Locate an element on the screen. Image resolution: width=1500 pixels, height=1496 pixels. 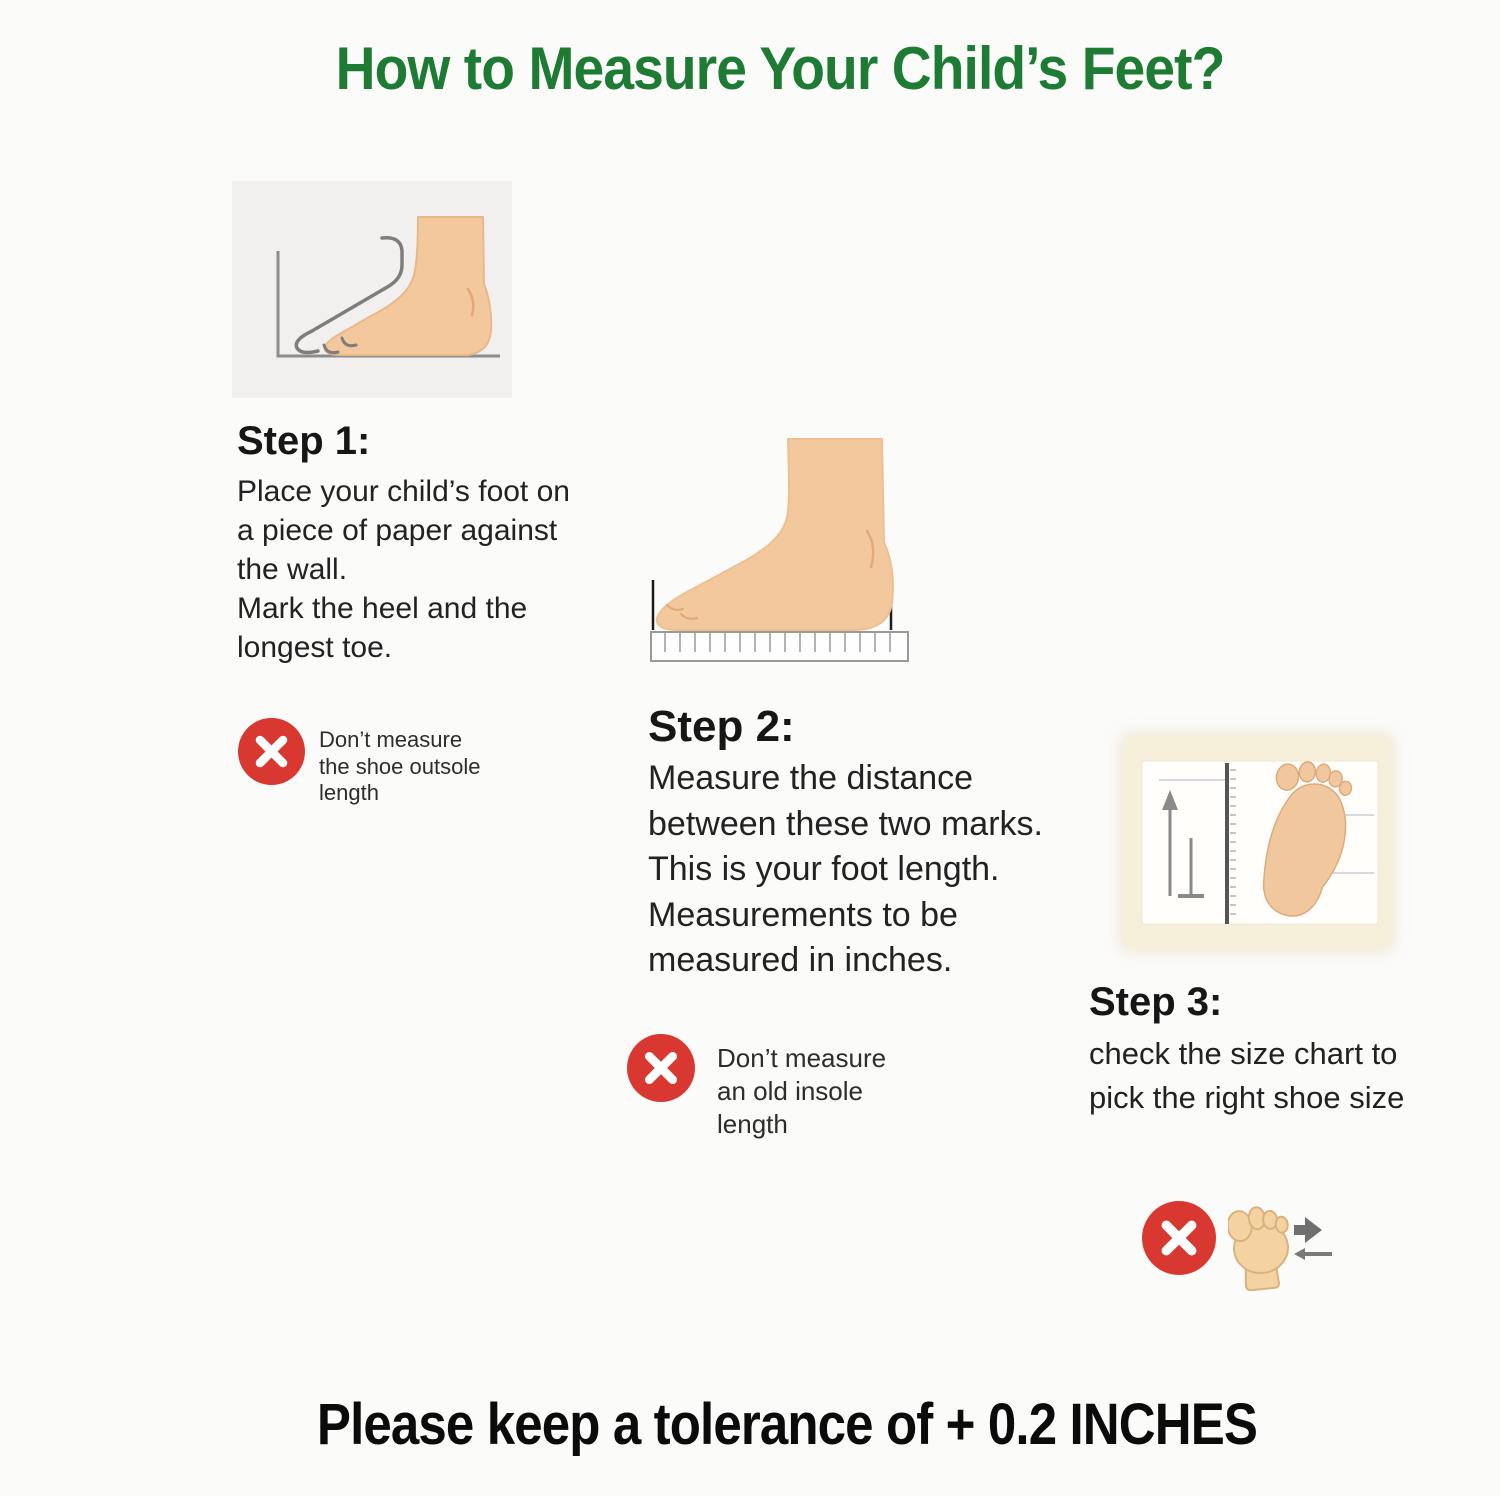
tilted-foot-icon is located at coordinates (1258, 1248).